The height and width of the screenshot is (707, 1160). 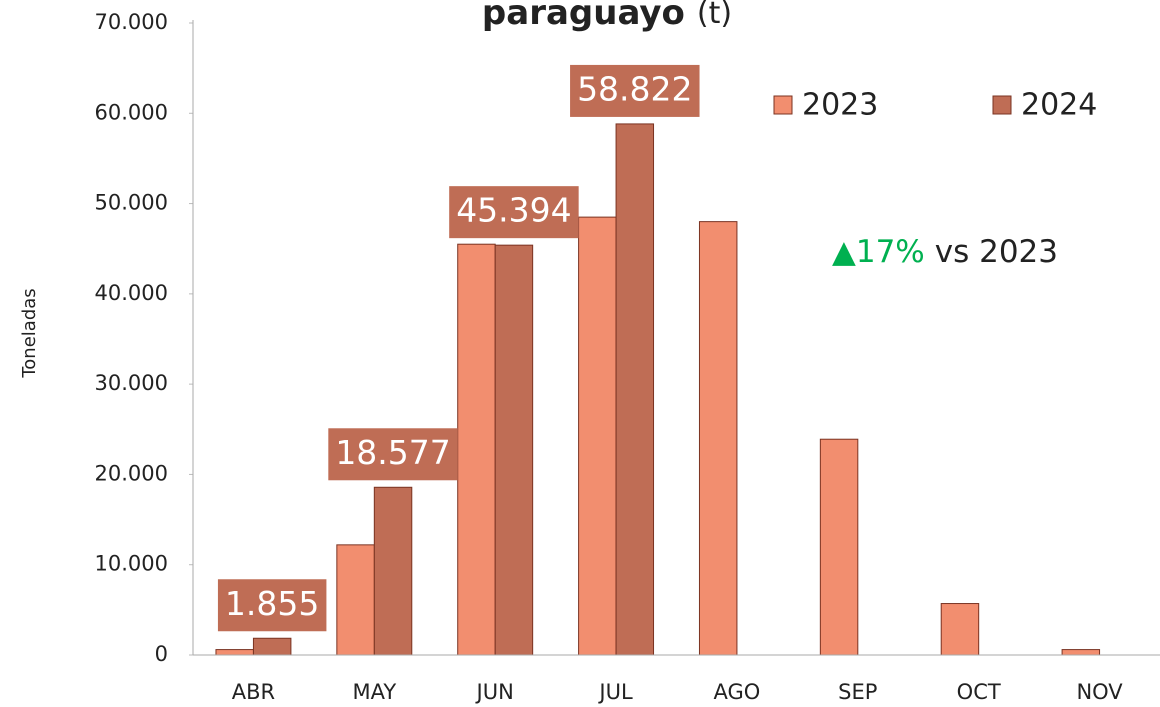 What do you see at coordinates (1099, 692) in the screenshot?
I see `x-tick-label: NOV` at bounding box center [1099, 692].